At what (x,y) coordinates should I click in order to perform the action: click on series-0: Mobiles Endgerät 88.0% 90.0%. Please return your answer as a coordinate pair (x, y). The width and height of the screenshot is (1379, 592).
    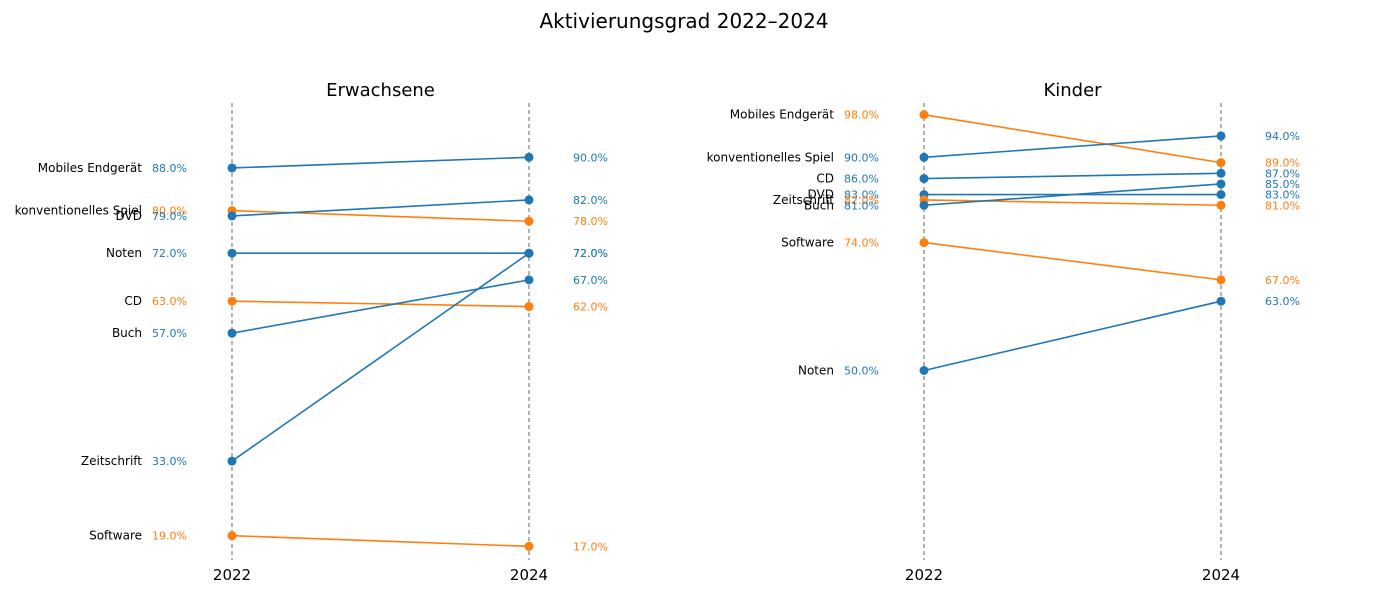
    Looking at the image, I should click on (323, 163).